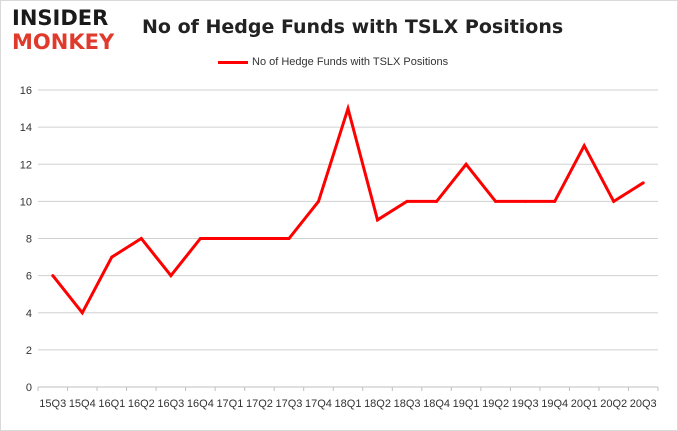  I want to click on x-tick-label: 20Q2, so click(613, 404).